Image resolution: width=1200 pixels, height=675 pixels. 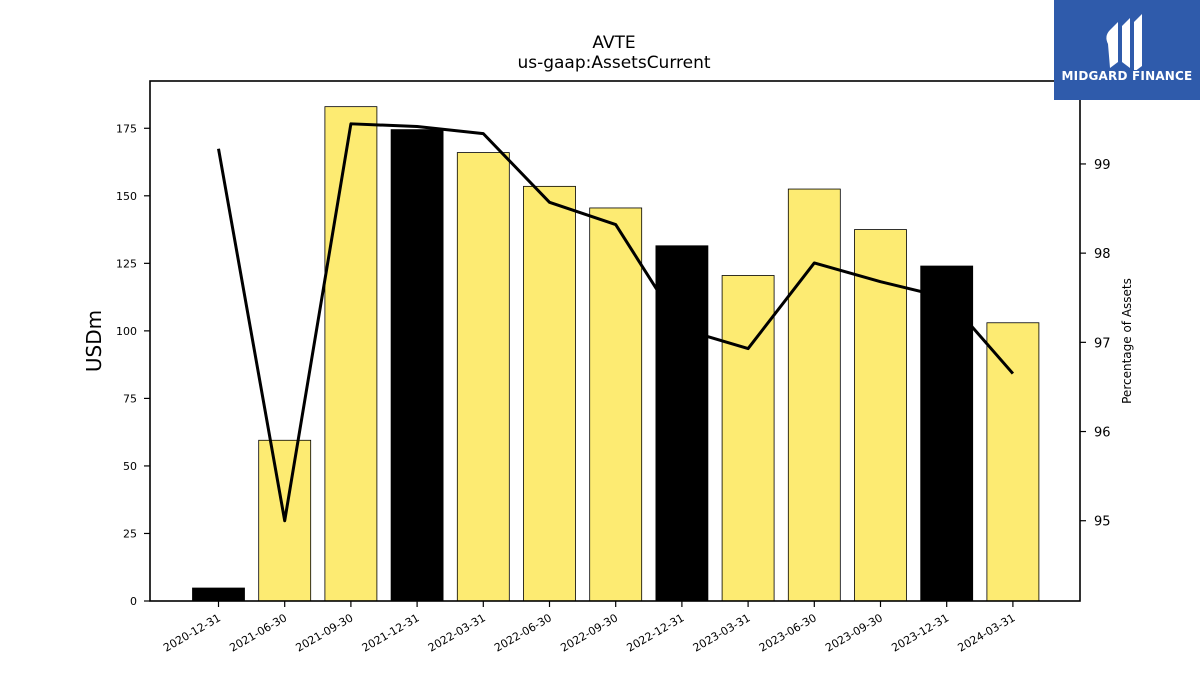 What do you see at coordinates (94, 341) in the screenshot?
I see `y-axis-label: USDm` at bounding box center [94, 341].